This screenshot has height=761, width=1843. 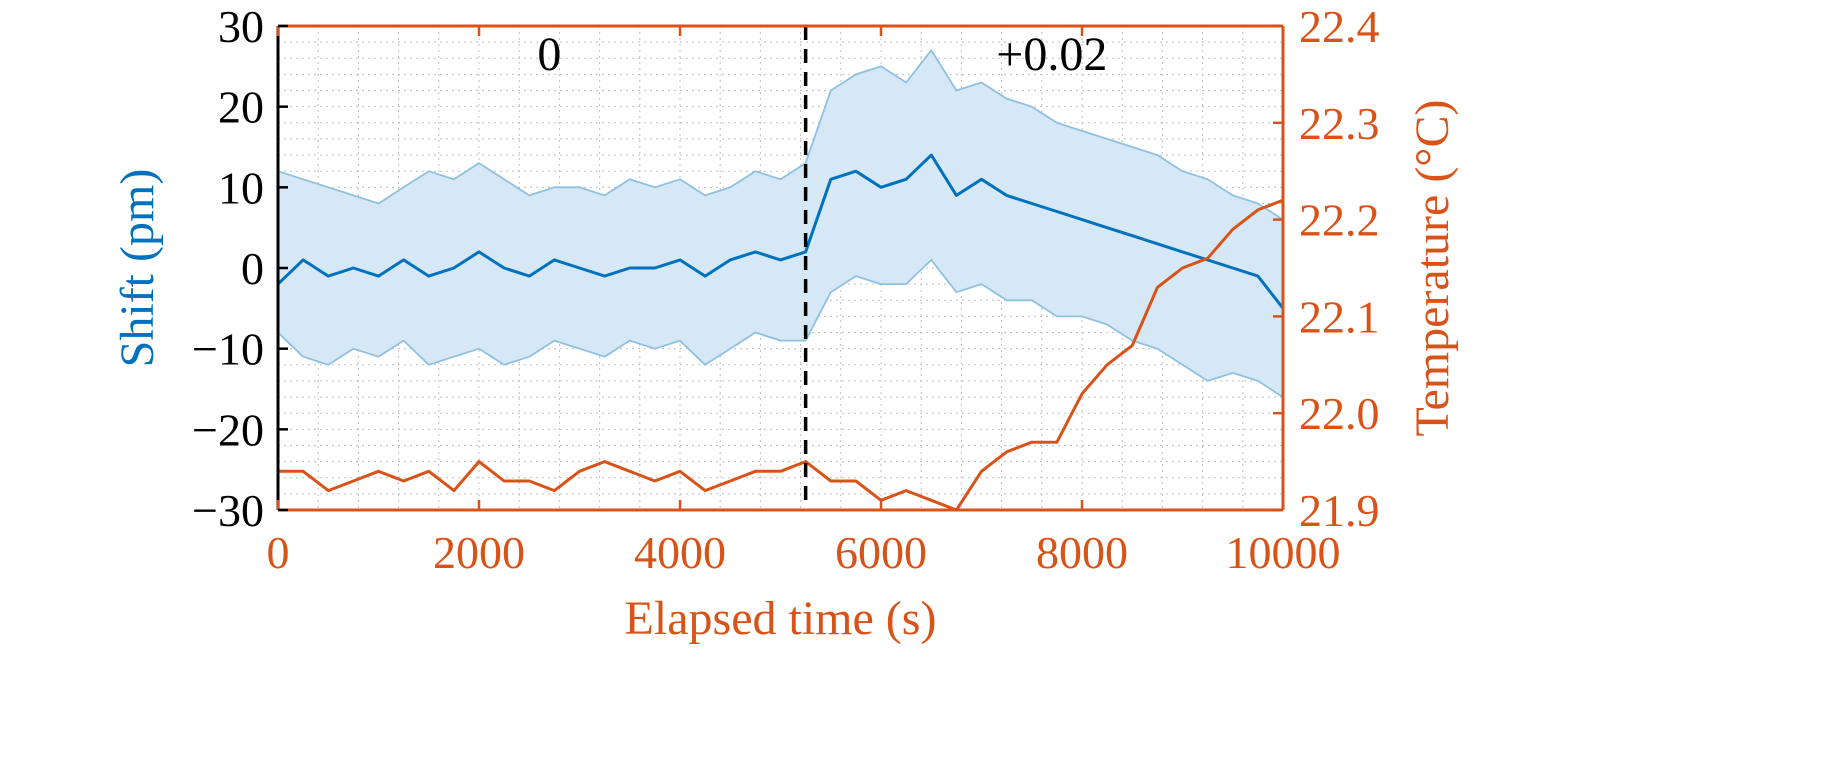 What do you see at coordinates (1432, 267) in the screenshot?
I see `y-right-axis-label: Temperature (°C)` at bounding box center [1432, 267].